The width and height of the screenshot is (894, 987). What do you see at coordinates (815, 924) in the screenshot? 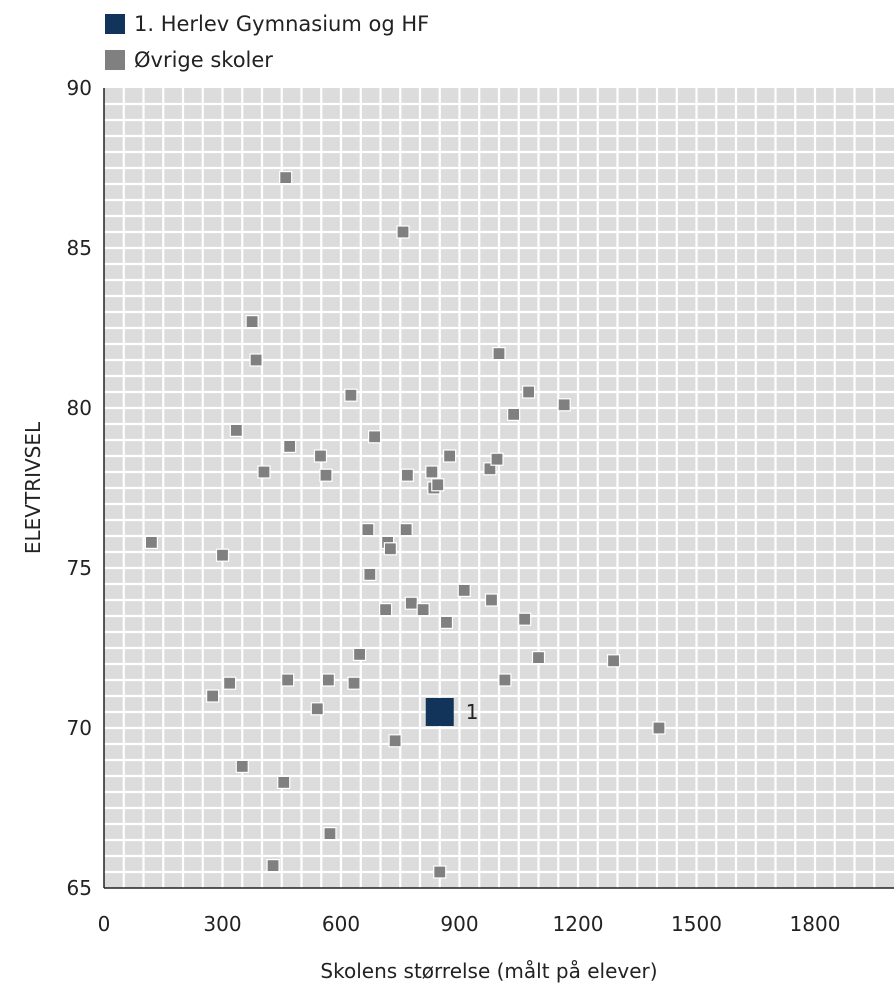
I see `x-tick-label: 1800` at bounding box center [815, 924].